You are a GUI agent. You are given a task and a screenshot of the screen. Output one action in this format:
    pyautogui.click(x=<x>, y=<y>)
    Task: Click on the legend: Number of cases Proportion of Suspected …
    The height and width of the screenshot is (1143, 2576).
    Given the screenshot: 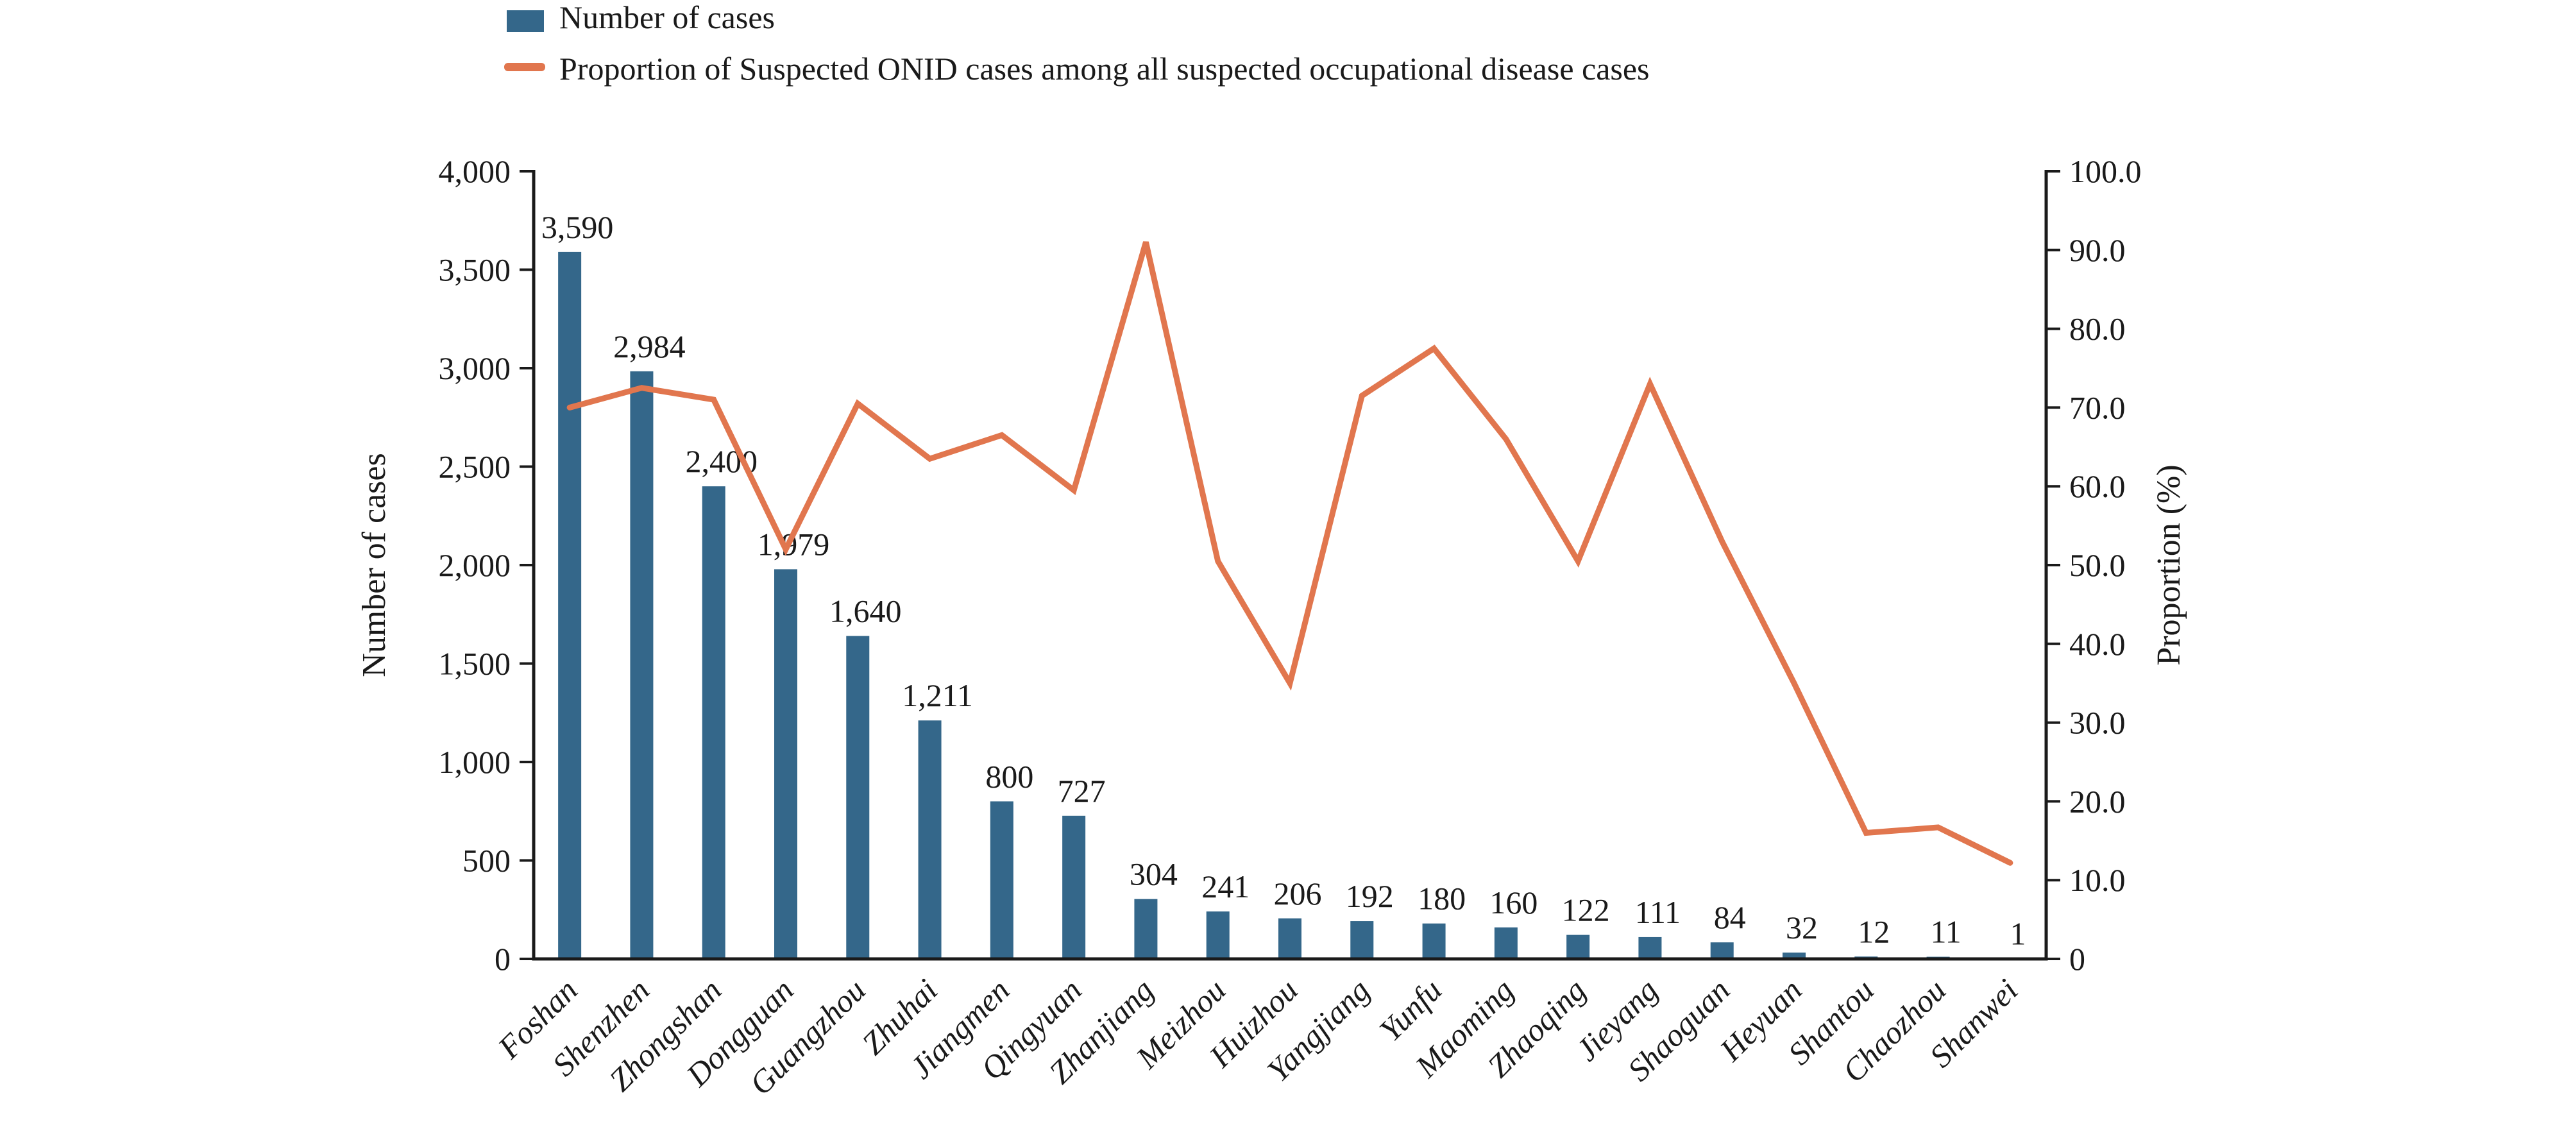 What is the action you would take?
    pyautogui.click(x=1077, y=43)
    